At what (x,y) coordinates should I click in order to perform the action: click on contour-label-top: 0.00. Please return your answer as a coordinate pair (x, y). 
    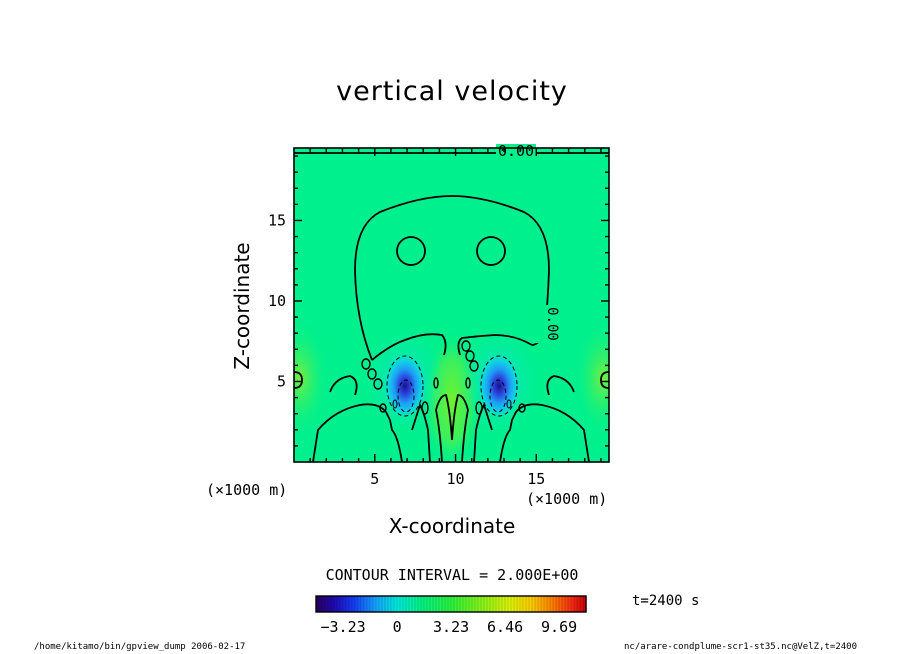
    Looking at the image, I should click on (516, 151).